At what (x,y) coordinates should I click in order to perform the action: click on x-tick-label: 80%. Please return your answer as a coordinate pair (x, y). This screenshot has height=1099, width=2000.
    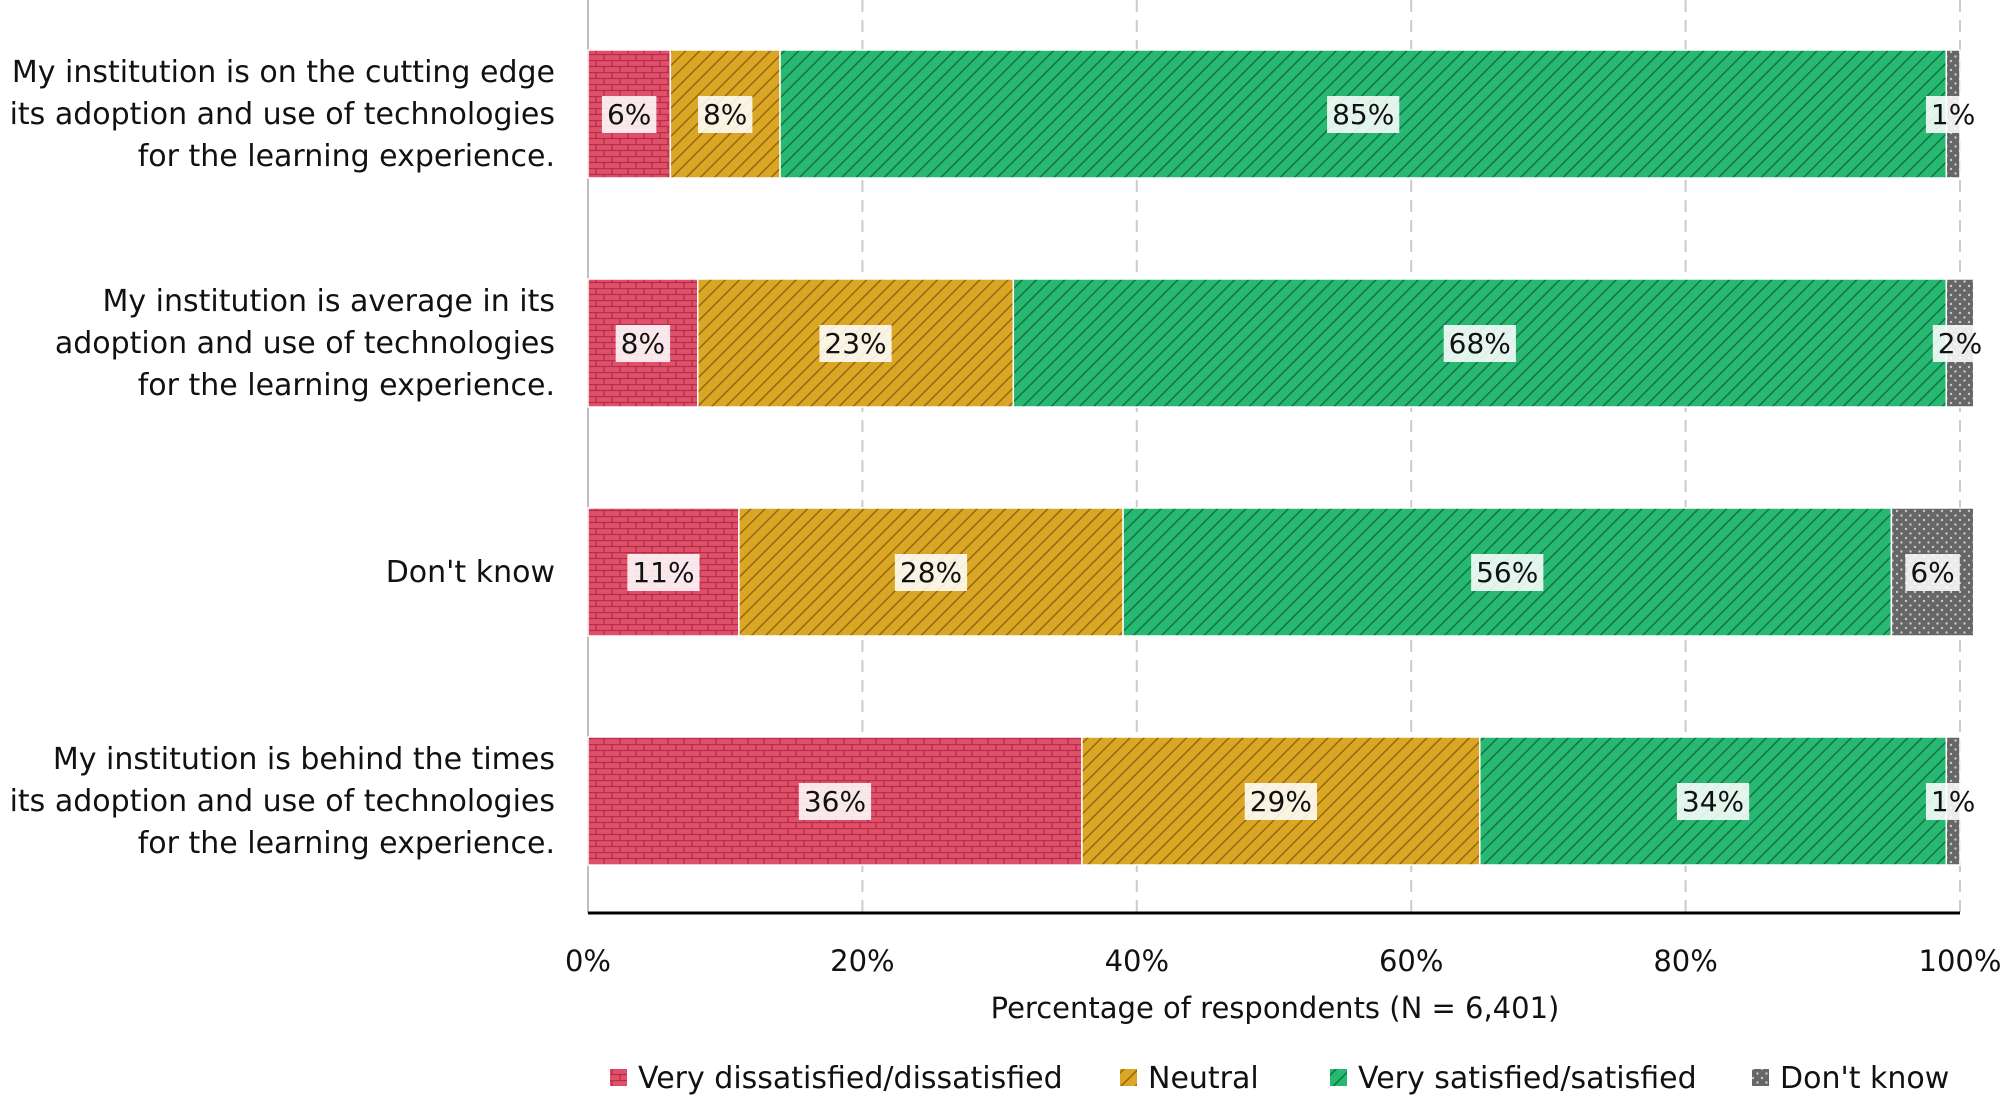
    Looking at the image, I should click on (1685, 961).